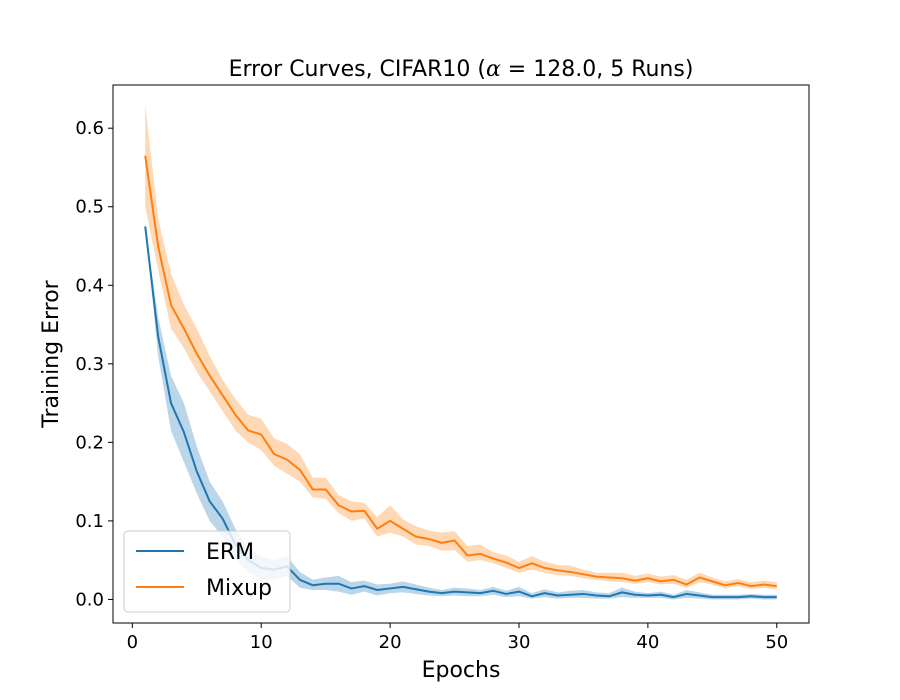 This screenshot has height=700, width=900. I want to click on y-axis-ticks: 0.0 0.1 0.2 0.3 0.4 0.5 0.6, so click(94, 364).